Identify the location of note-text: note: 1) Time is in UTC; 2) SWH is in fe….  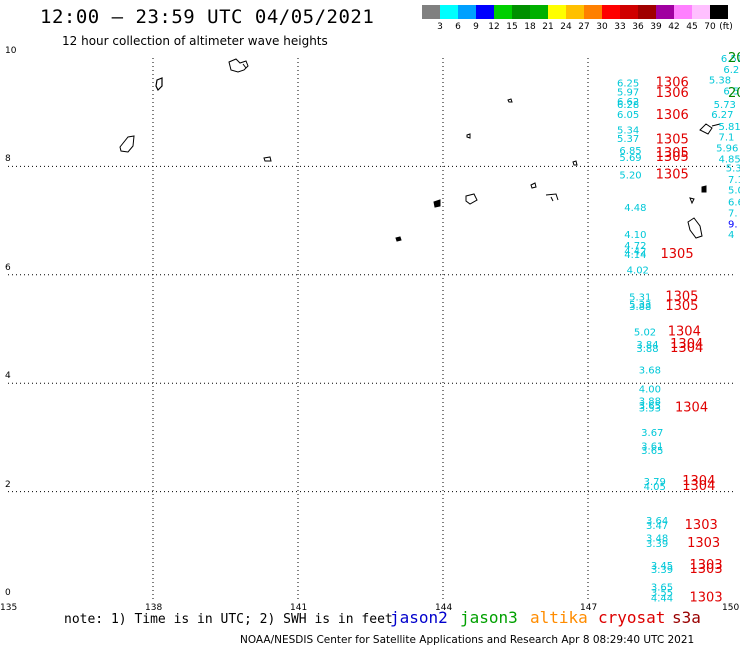
(228, 619).